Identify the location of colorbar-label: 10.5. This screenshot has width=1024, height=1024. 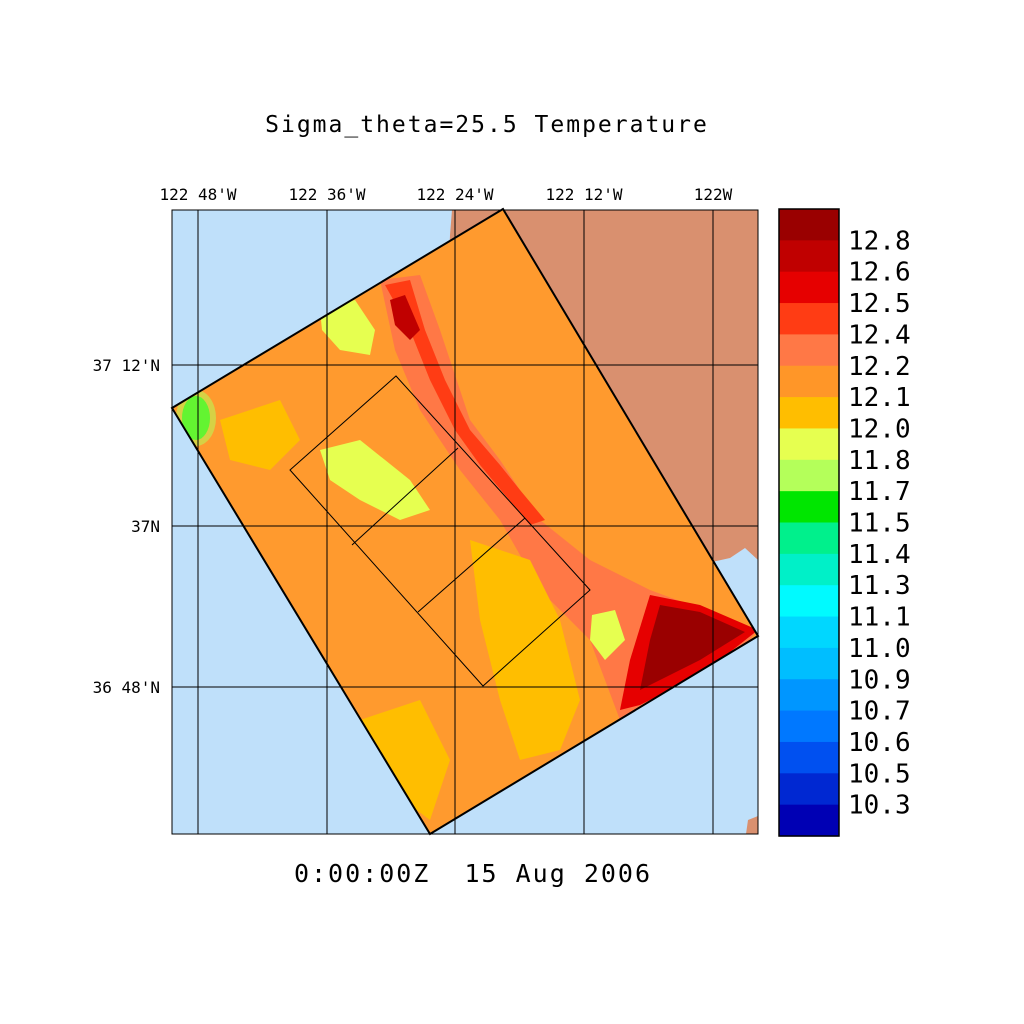
(879, 774).